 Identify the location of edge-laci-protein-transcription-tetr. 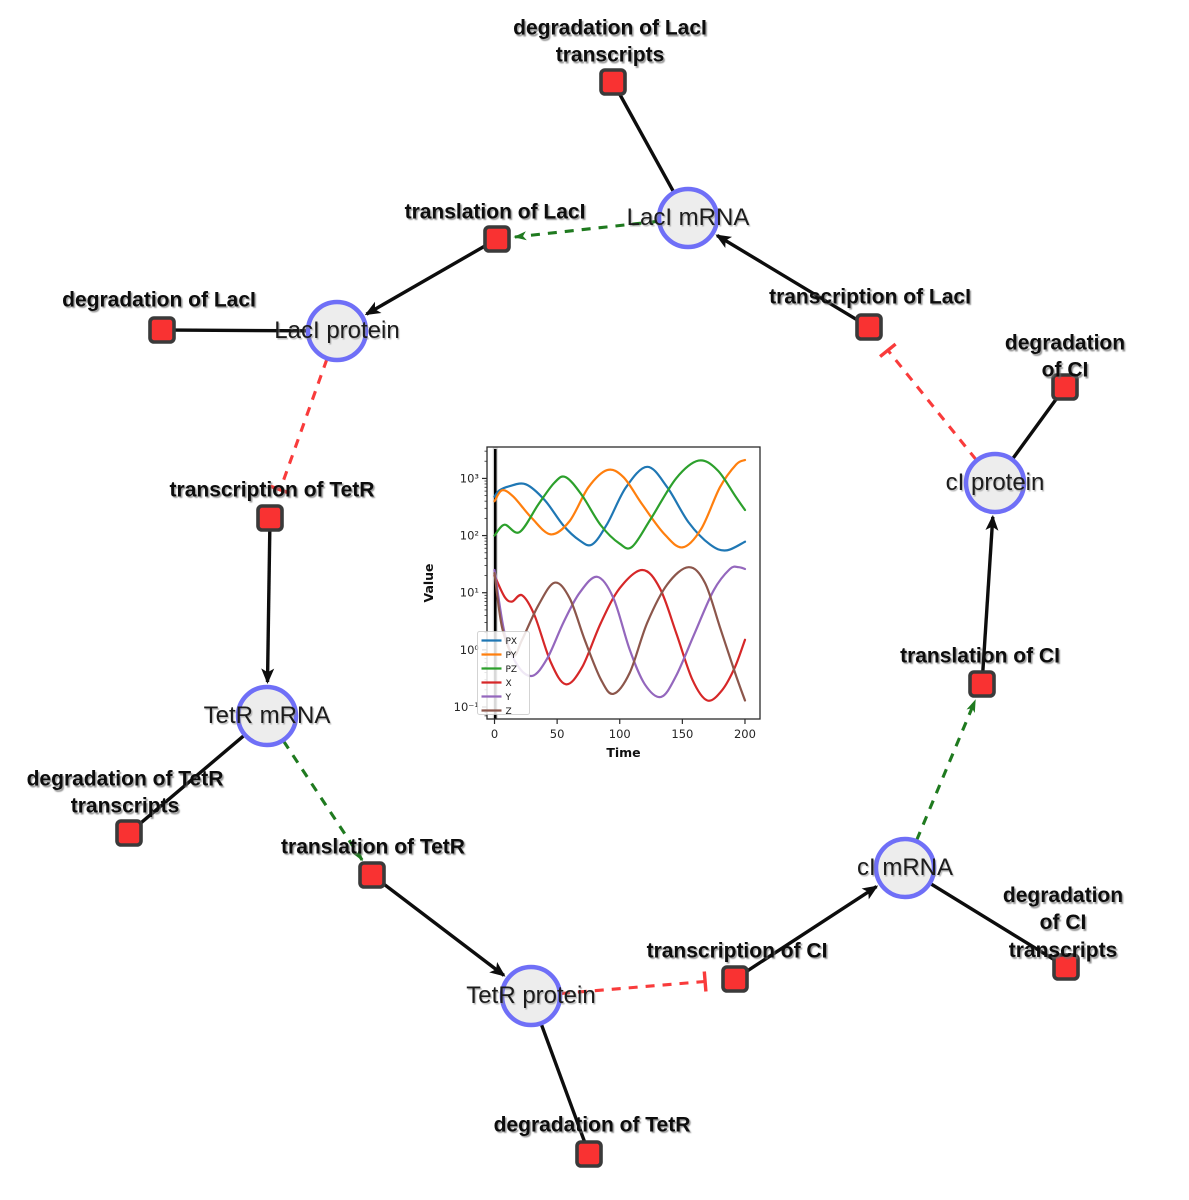
(303, 424).